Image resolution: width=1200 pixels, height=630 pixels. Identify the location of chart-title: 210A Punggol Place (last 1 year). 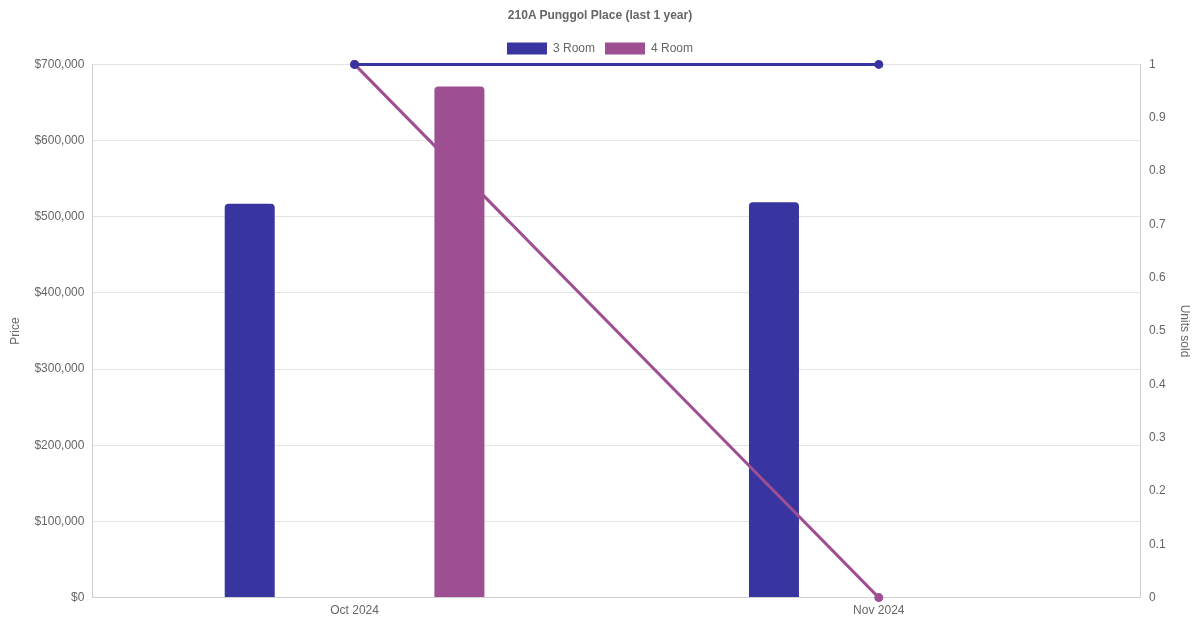
(600, 14).